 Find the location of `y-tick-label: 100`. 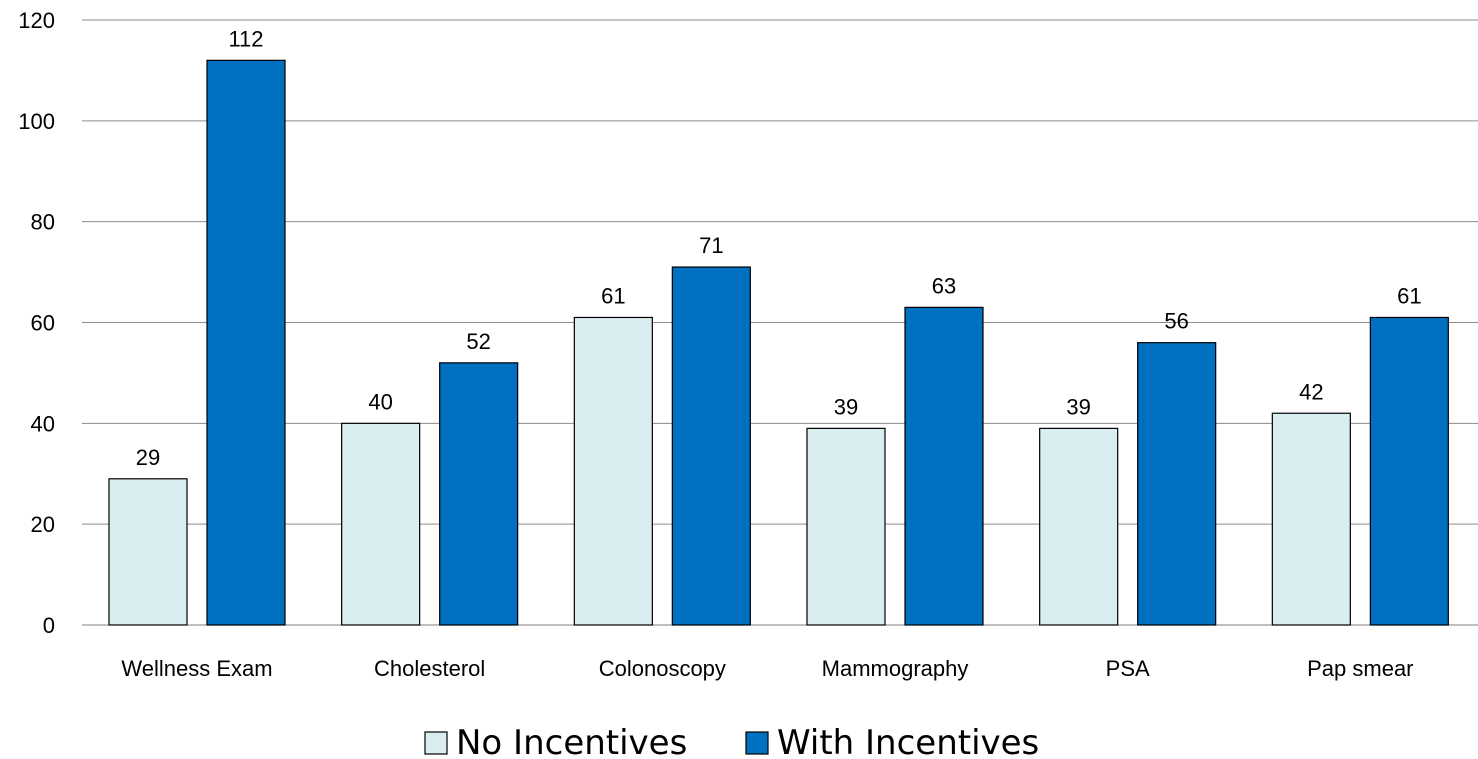

y-tick-label: 100 is located at coordinates (36, 121).